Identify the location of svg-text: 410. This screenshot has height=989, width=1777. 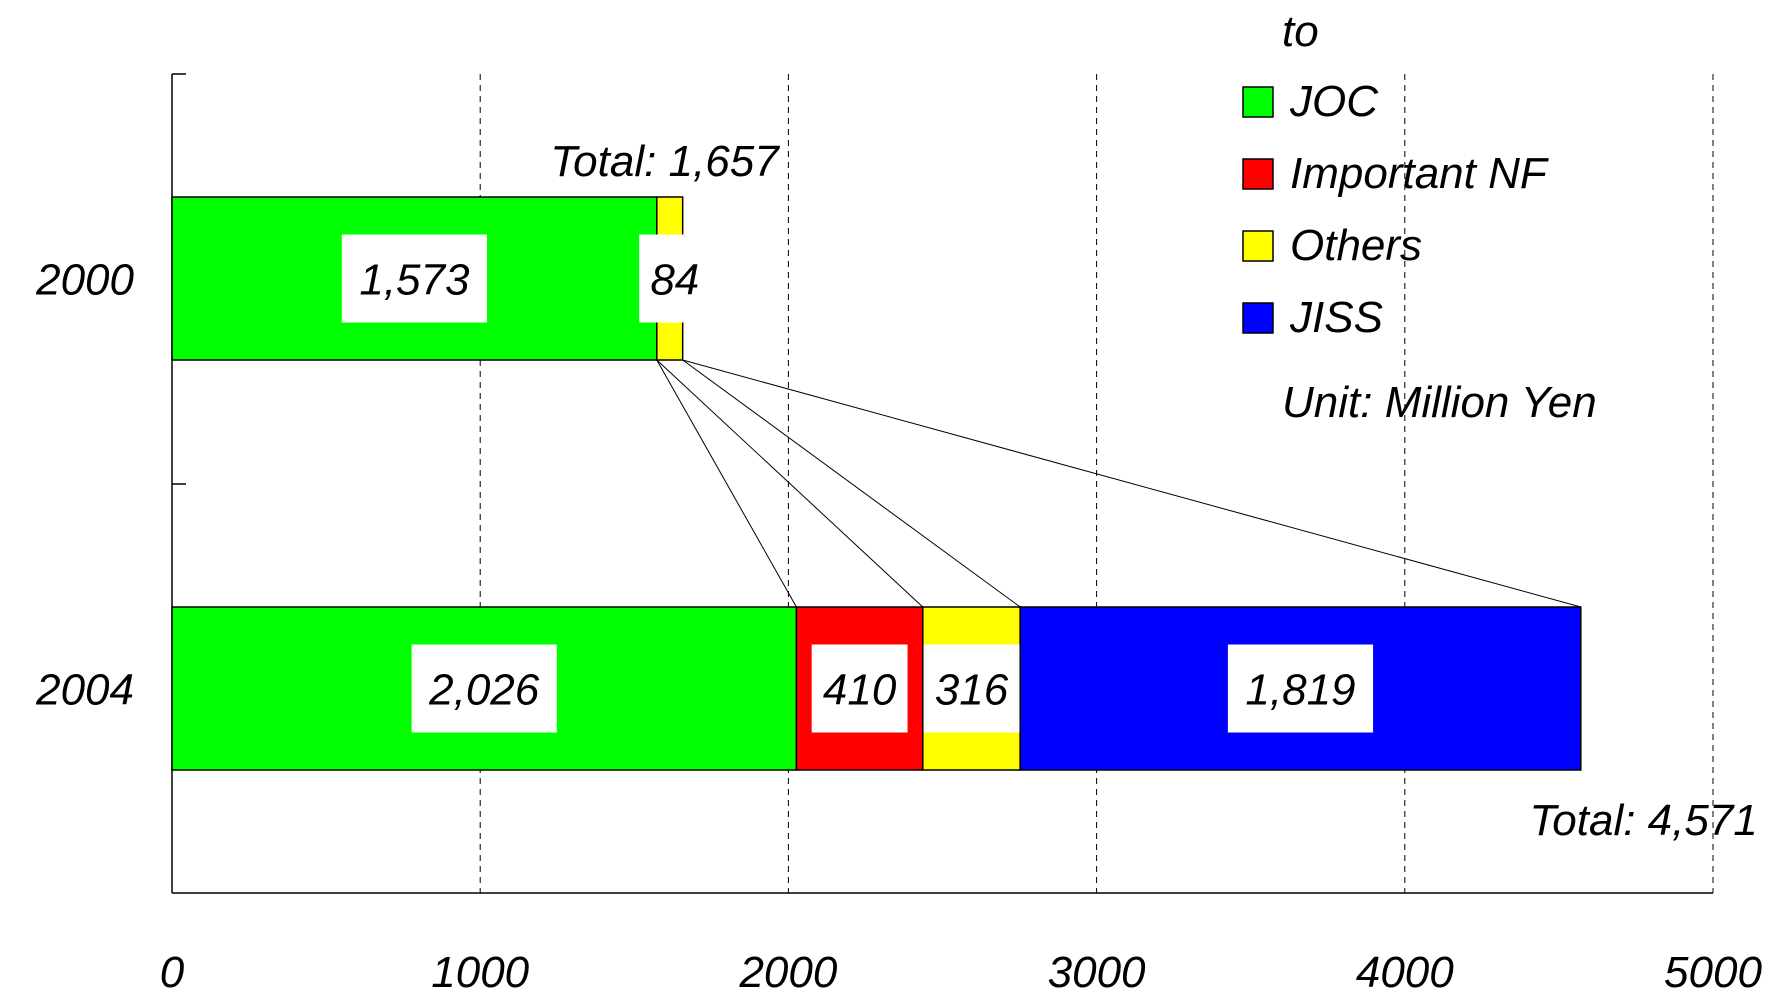
(860, 690).